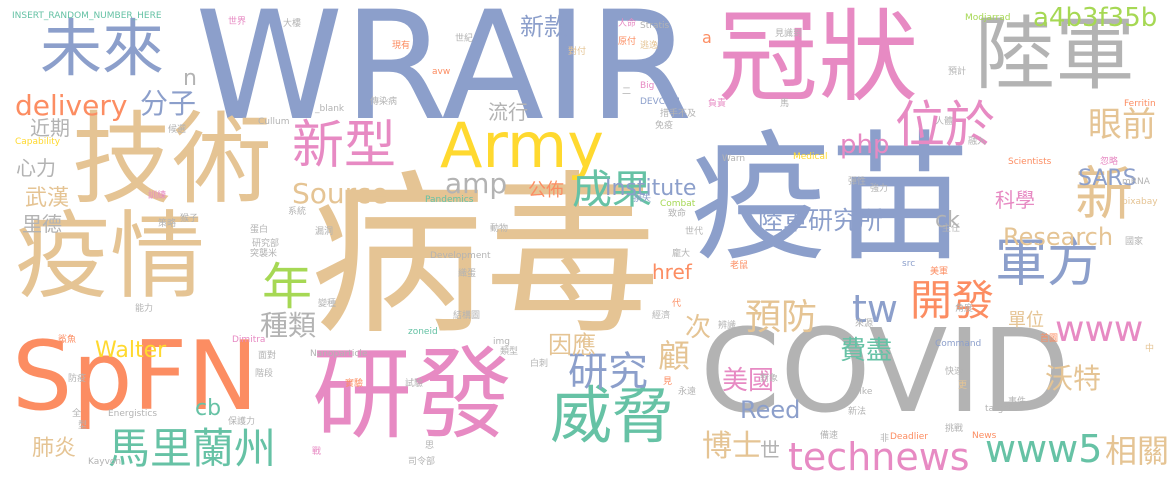 The width and height of the screenshot is (1175, 482). Describe the element at coordinates (330, 109) in the screenshot. I see `word-blank: _blank` at that location.